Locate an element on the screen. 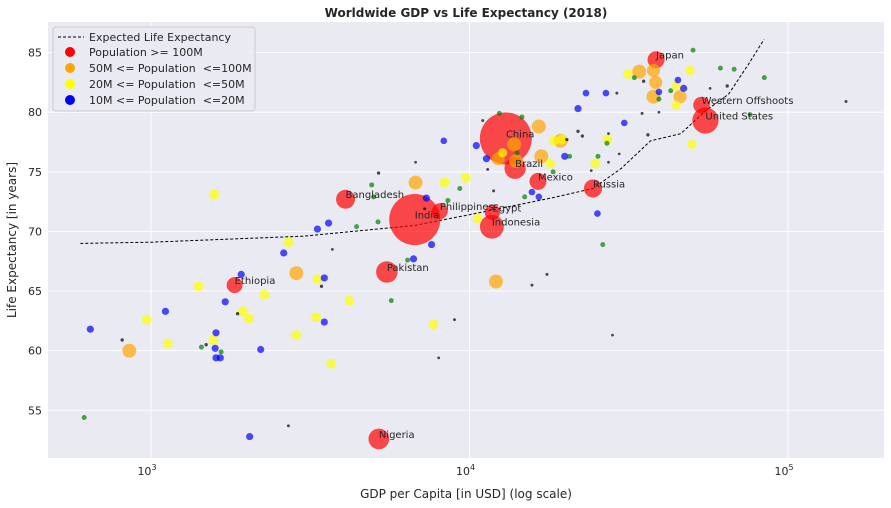 The height and width of the screenshot is (508, 891). legend-label-orange: 50M <= Population <=100M is located at coordinates (170, 68).